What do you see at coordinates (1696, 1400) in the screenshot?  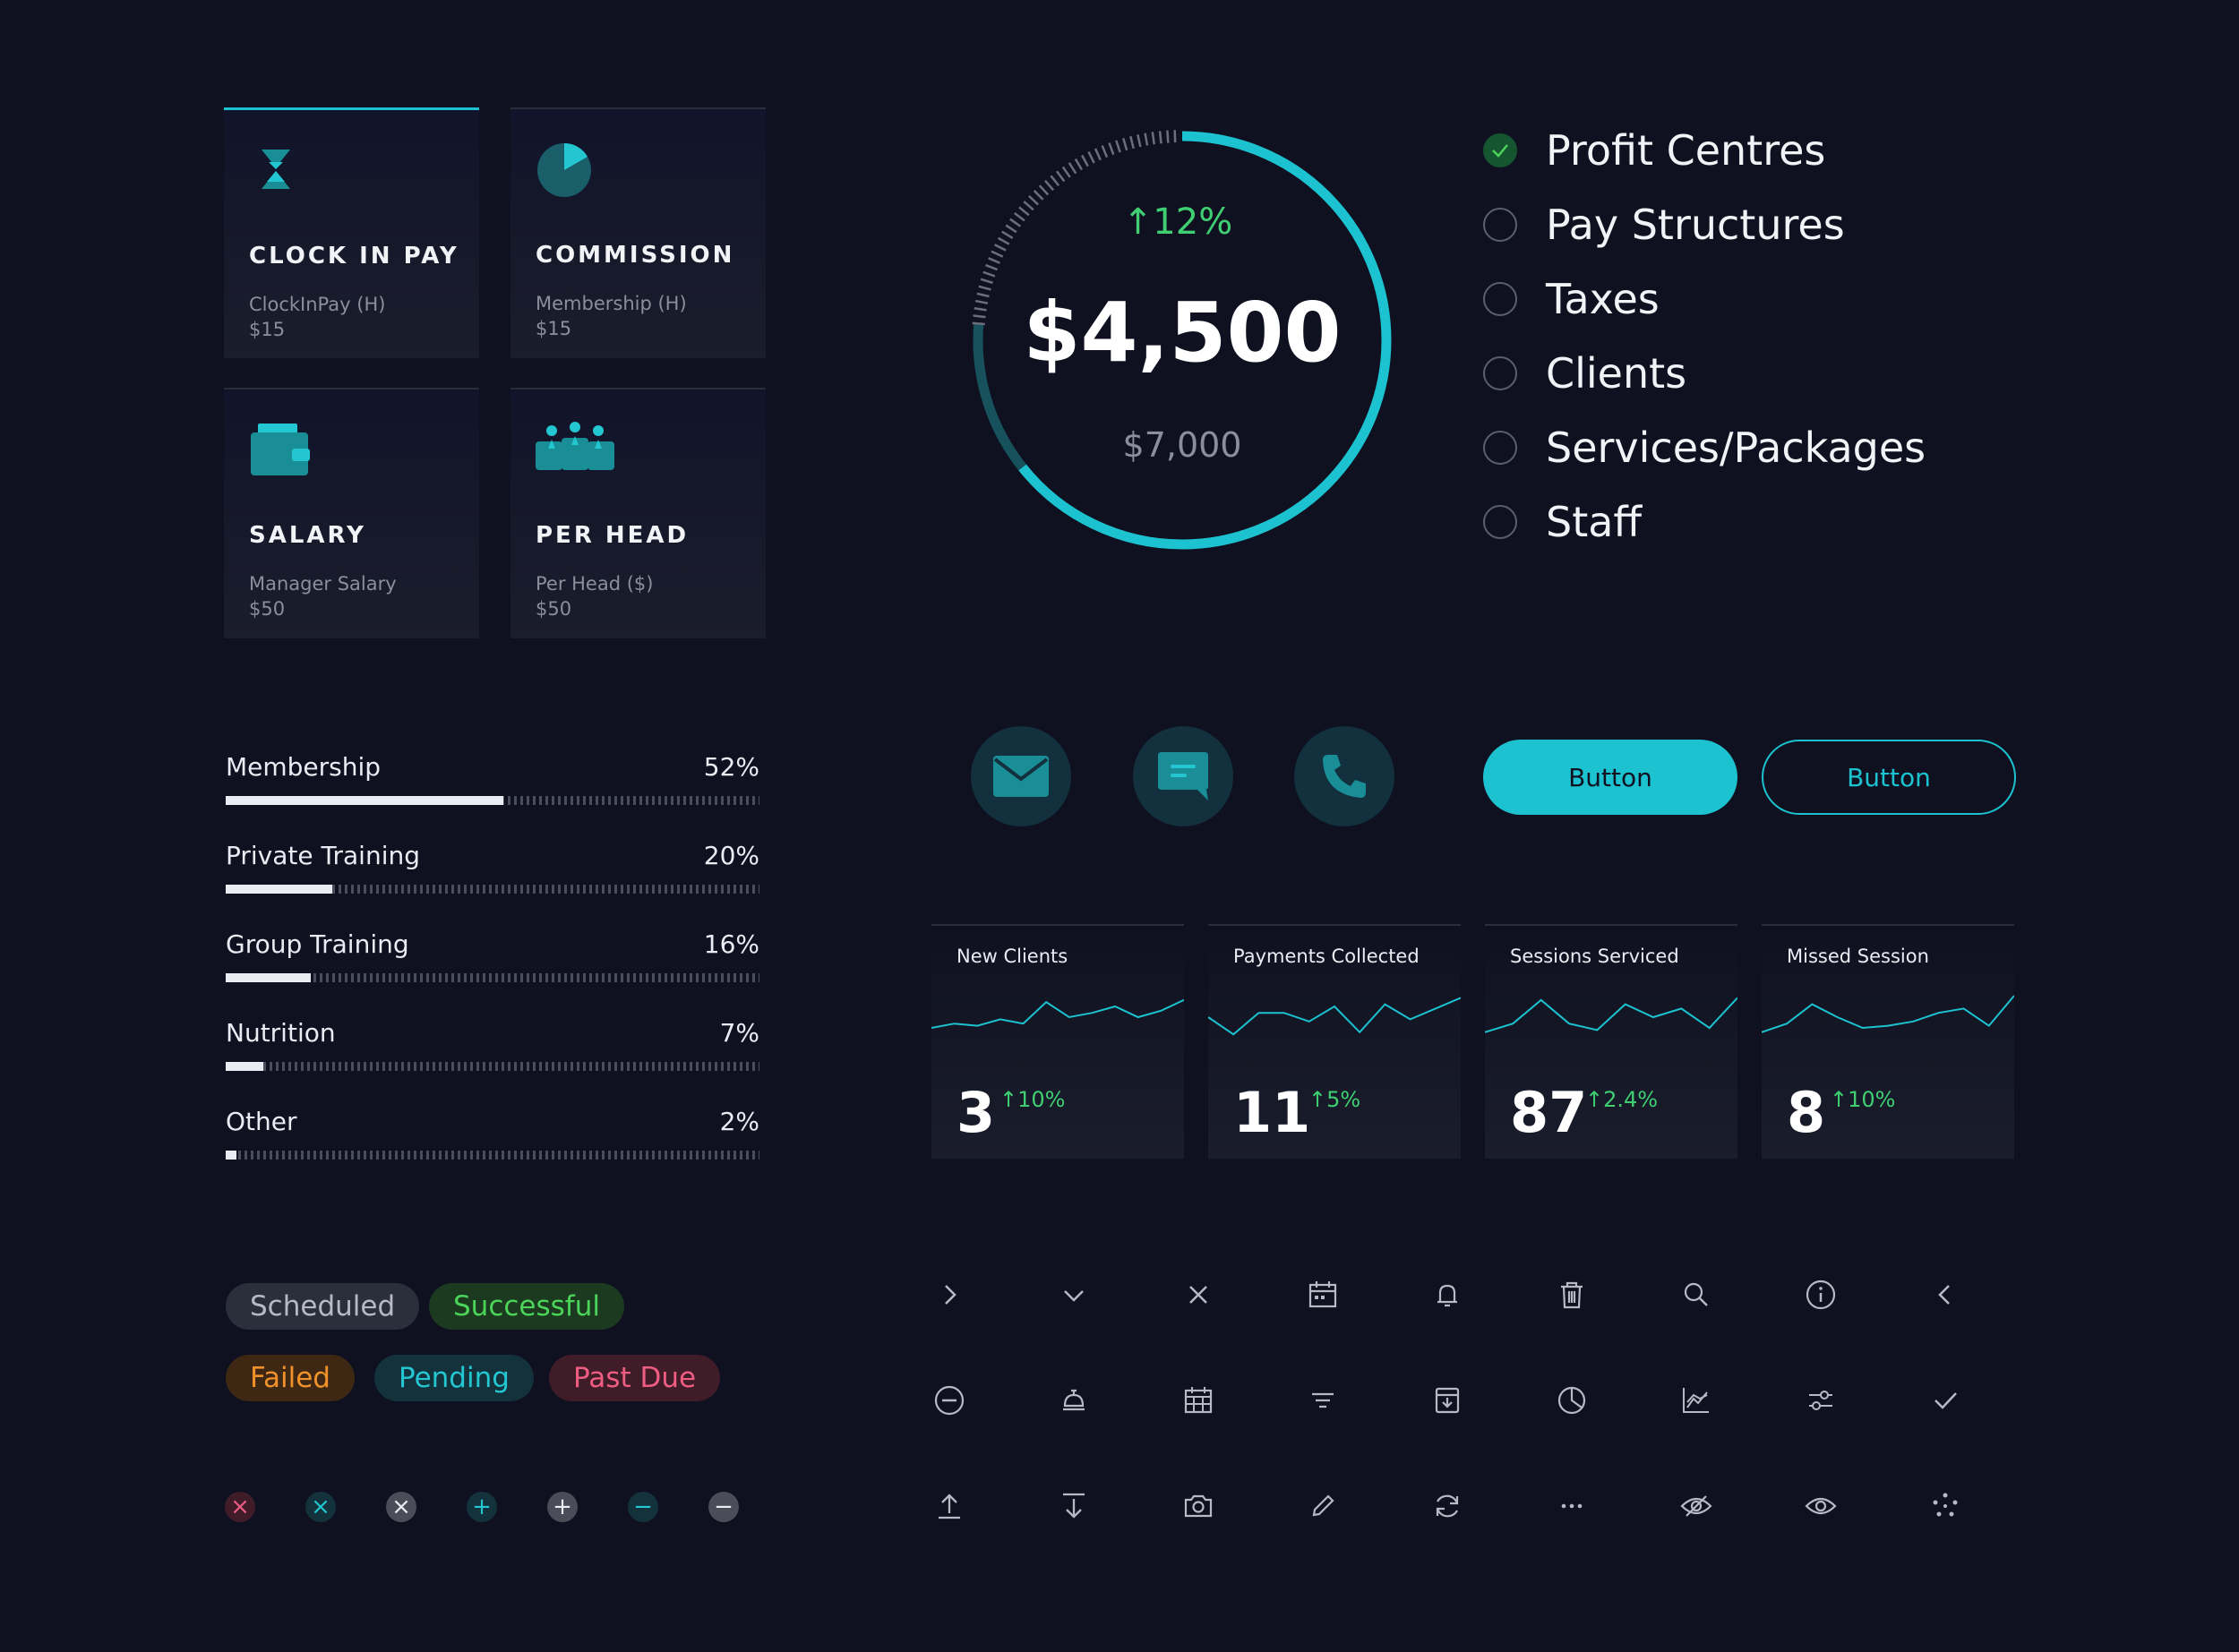 I see `line-chart-icon` at bounding box center [1696, 1400].